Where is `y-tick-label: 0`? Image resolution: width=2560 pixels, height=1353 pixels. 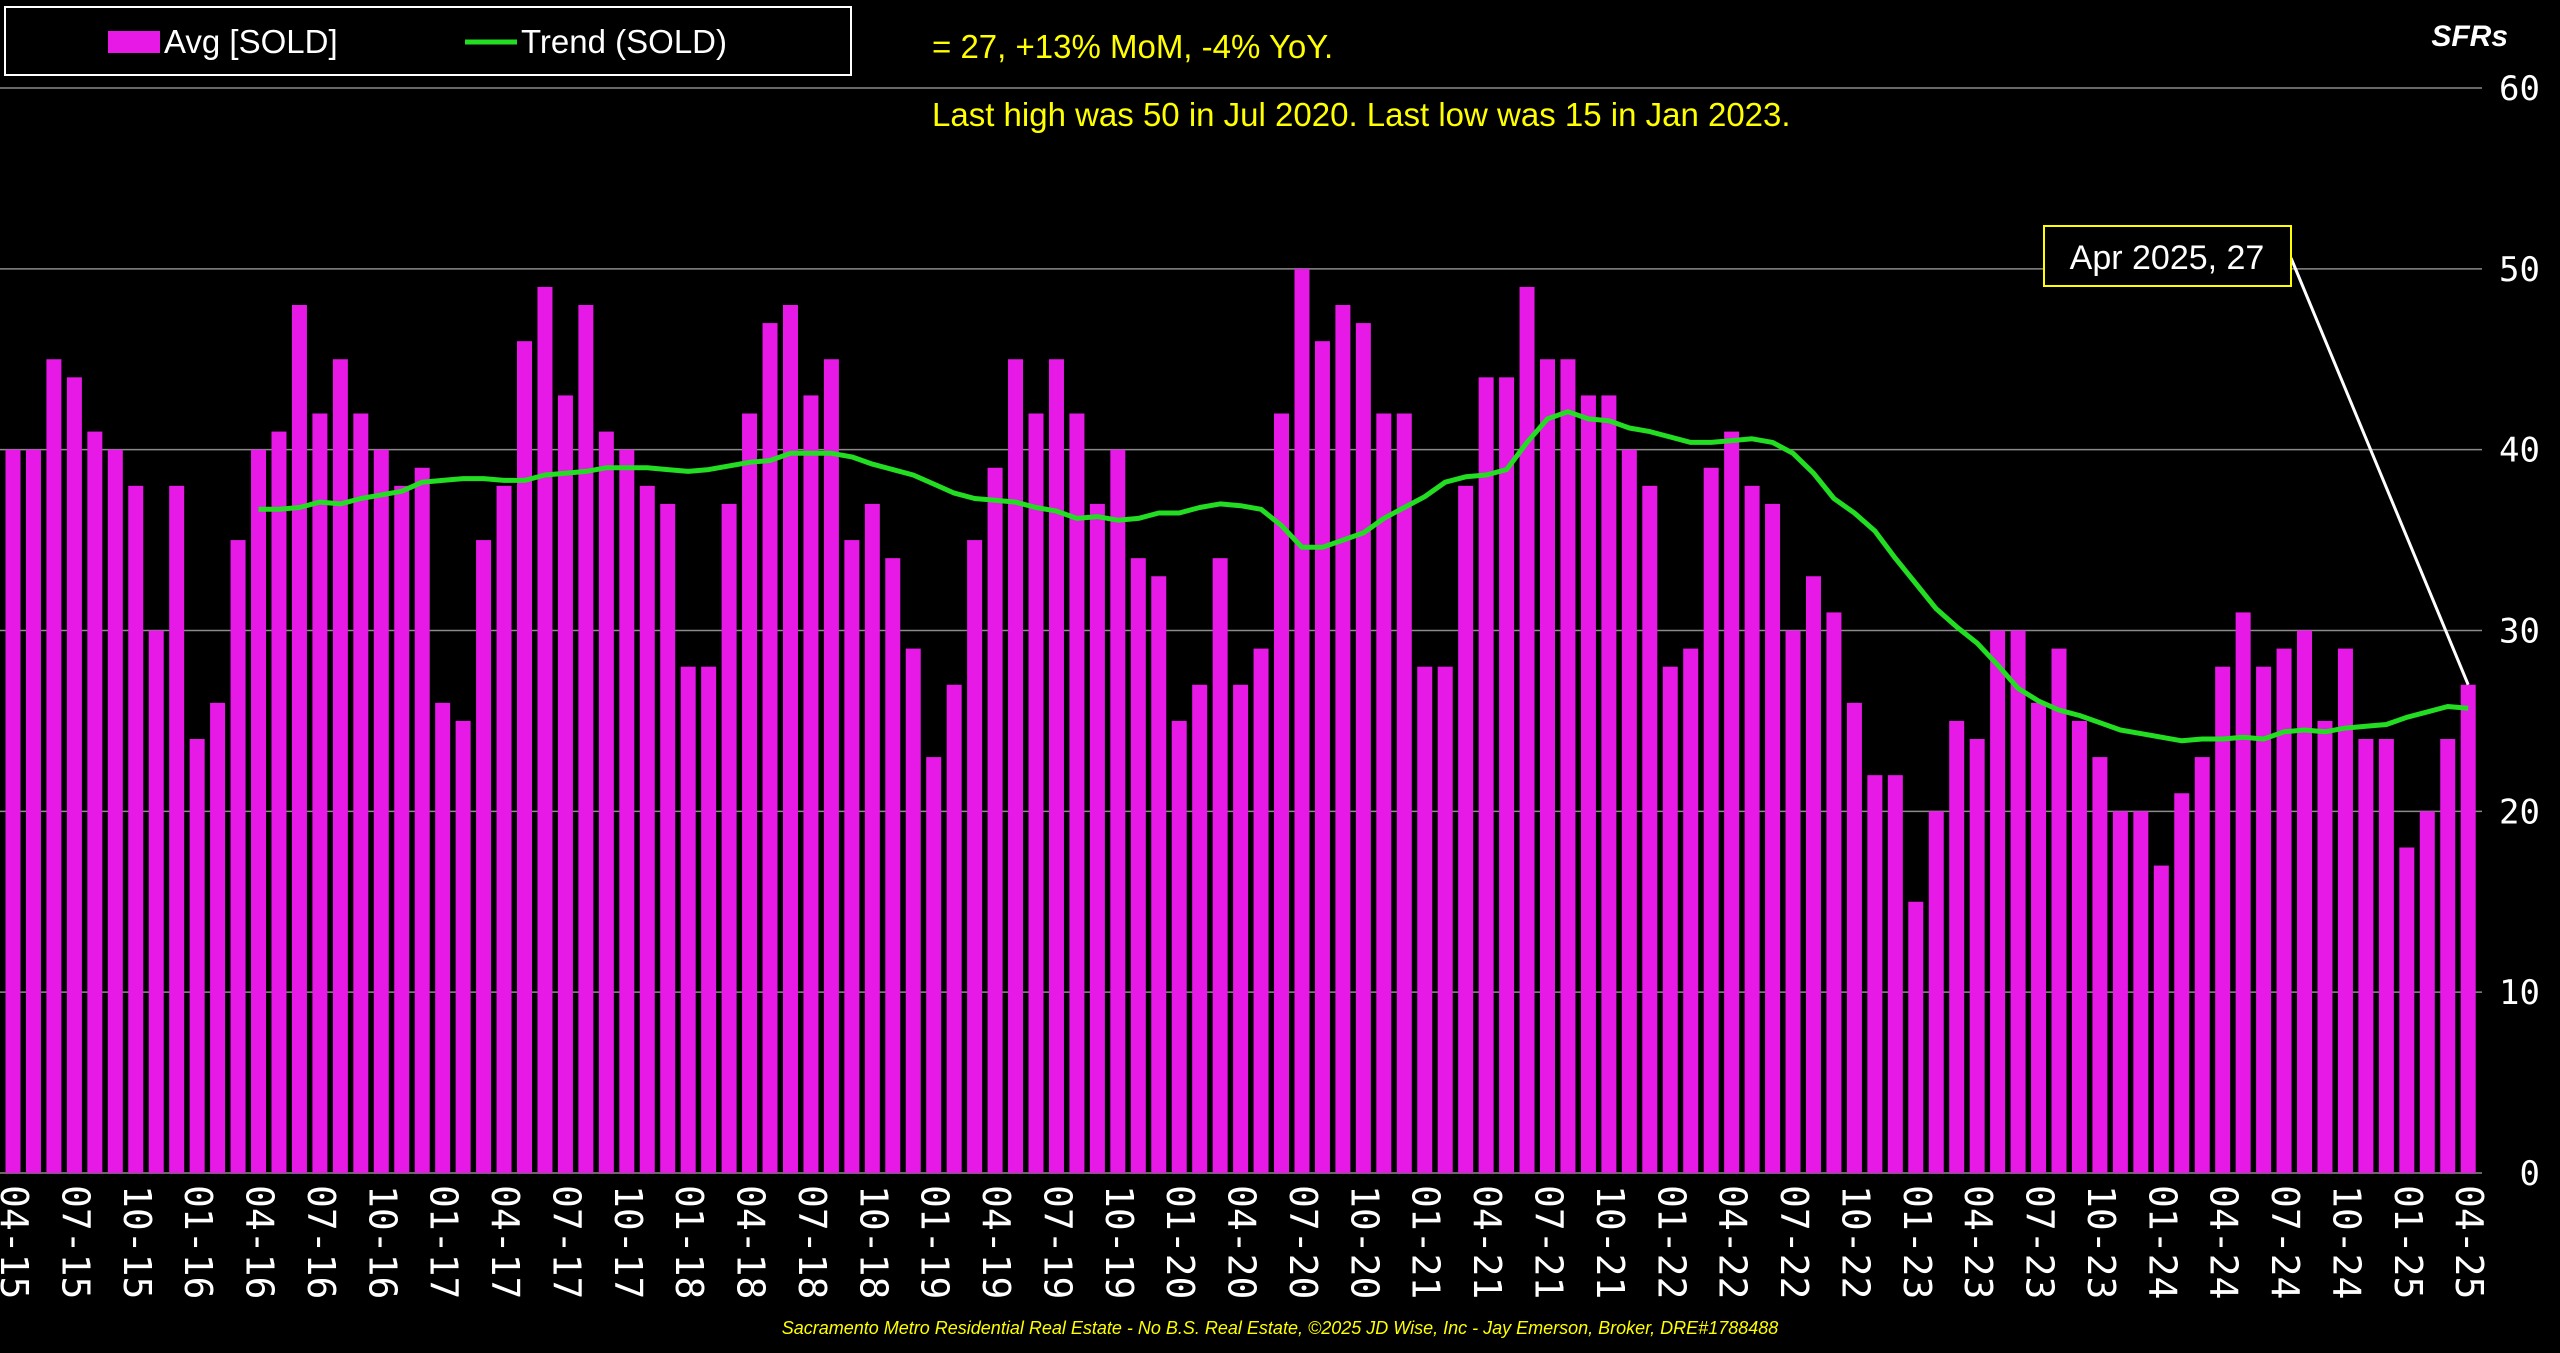
y-tick-label: 0 is located at coordinates (2530, 1174).